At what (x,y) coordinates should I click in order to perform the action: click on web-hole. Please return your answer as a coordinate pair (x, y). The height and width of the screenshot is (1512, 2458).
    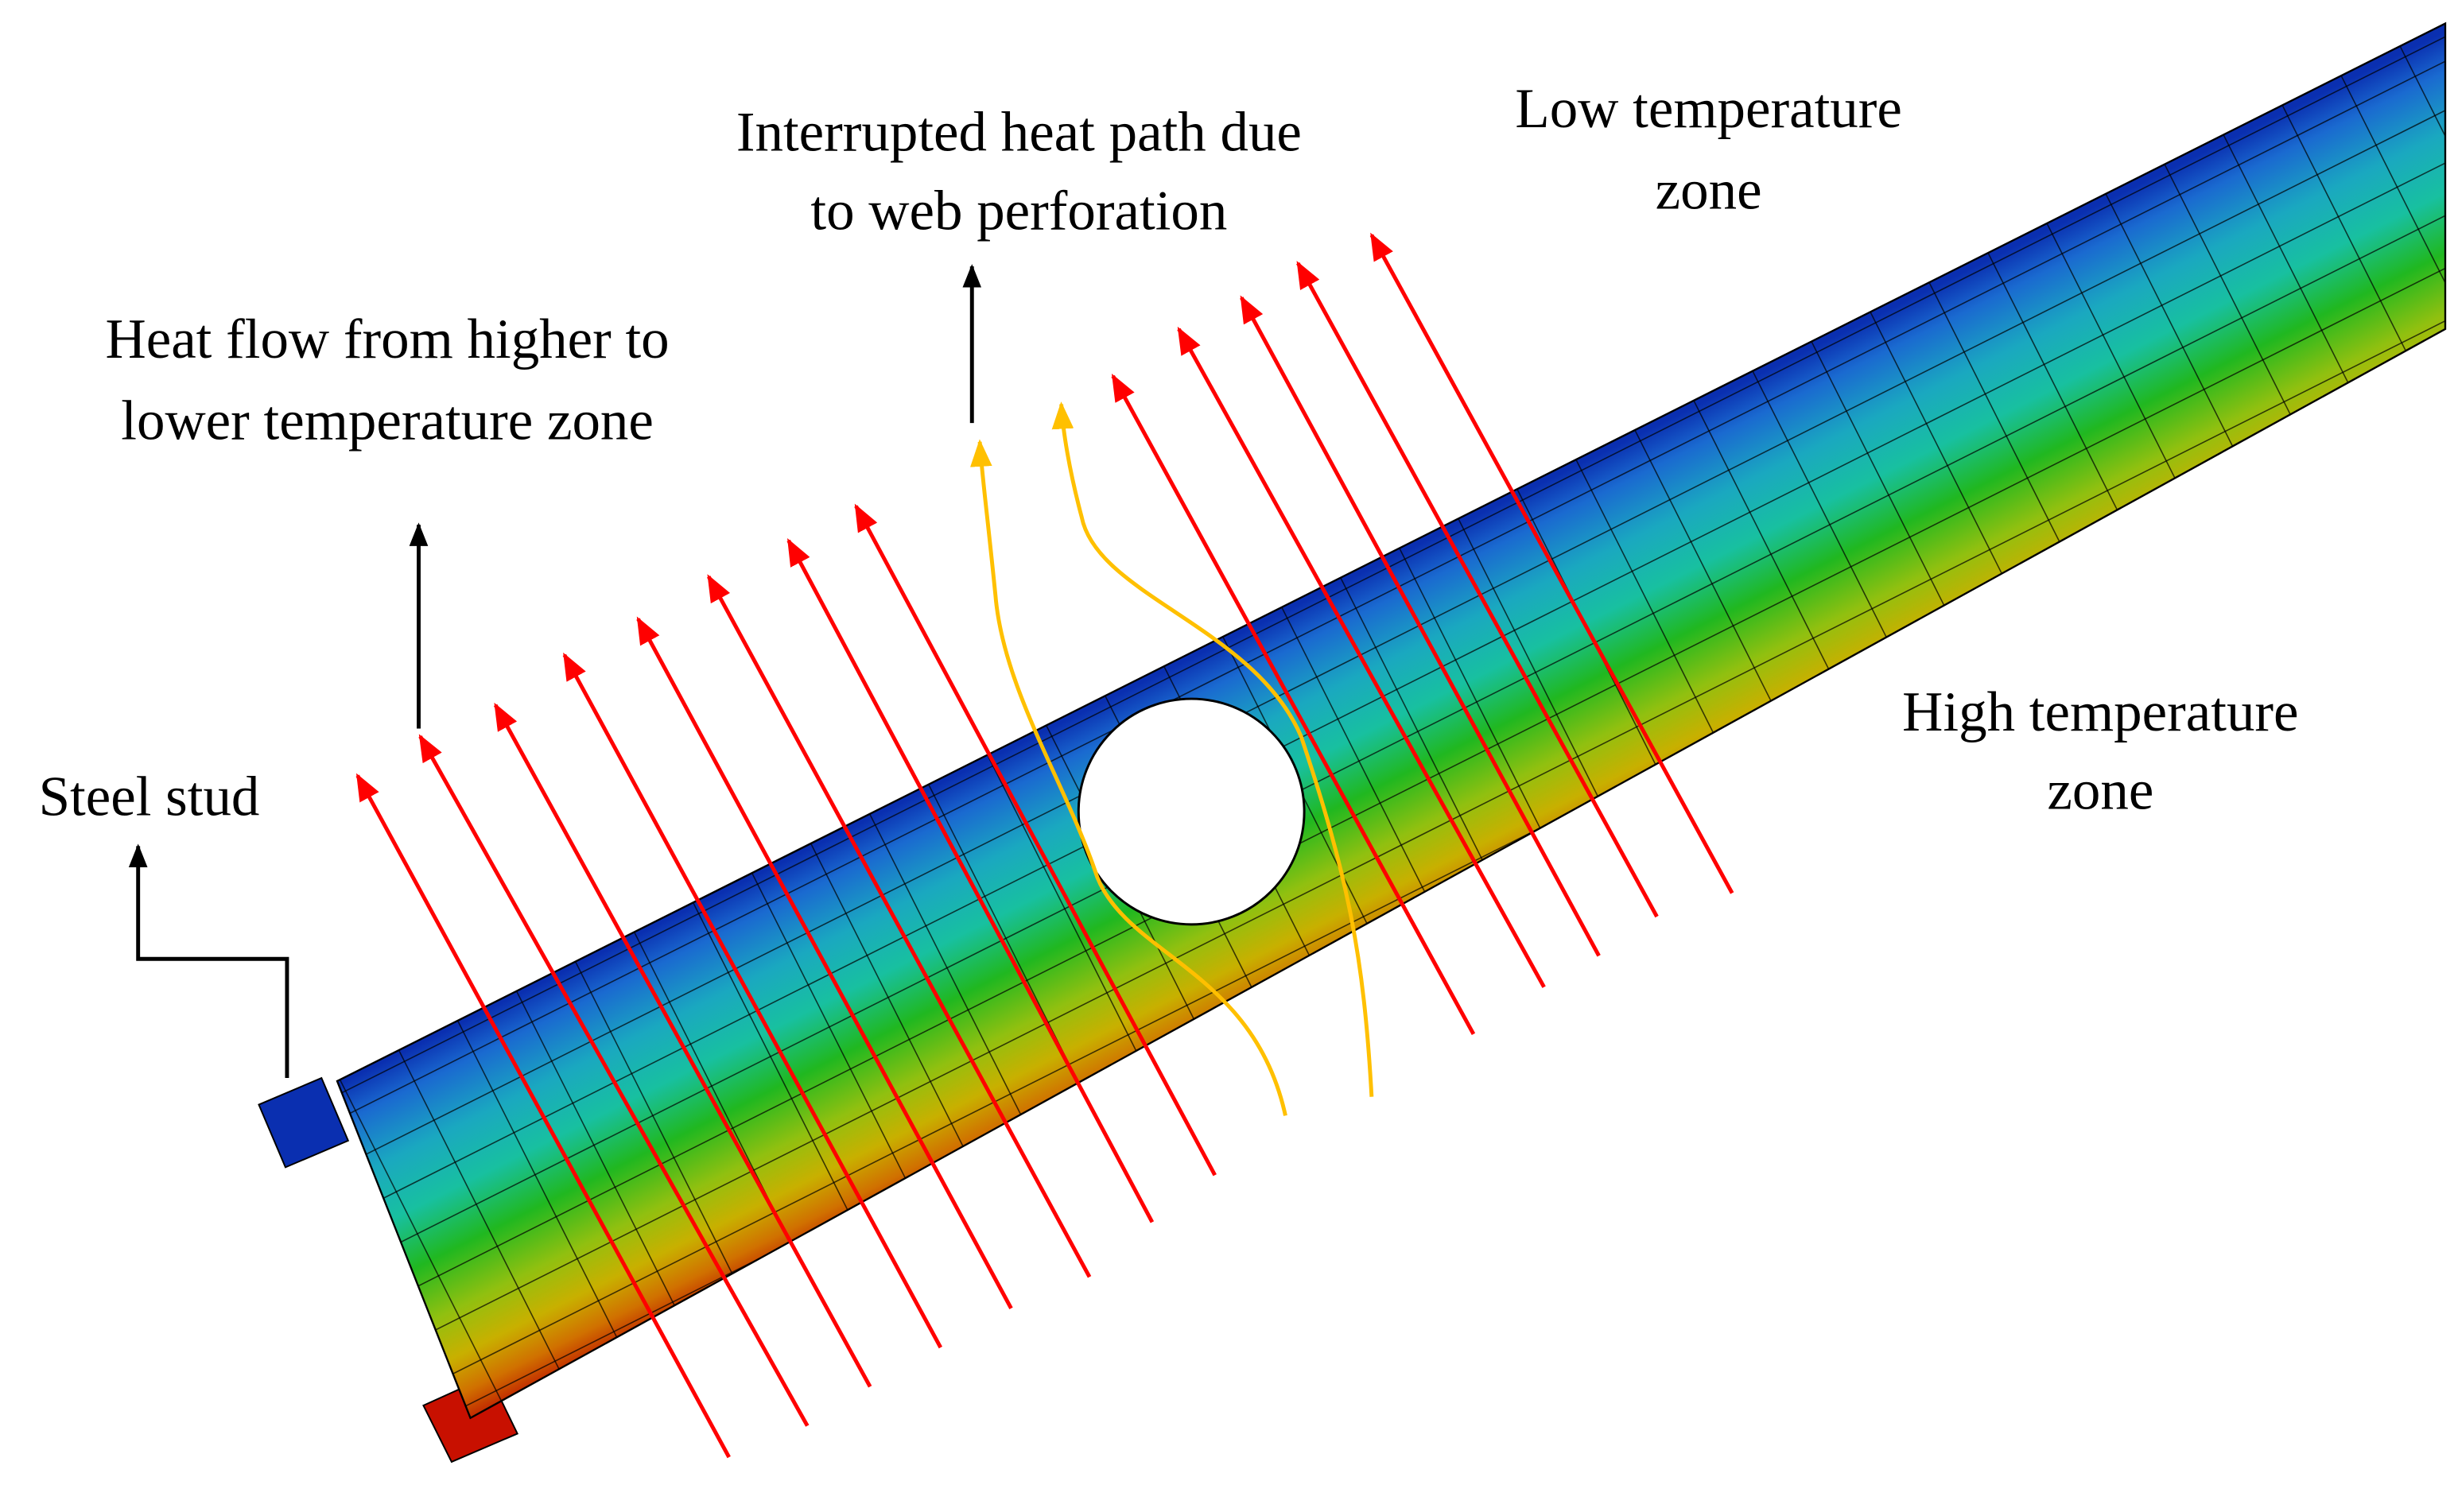
    Looking at the image, I should click on (1191, 811).